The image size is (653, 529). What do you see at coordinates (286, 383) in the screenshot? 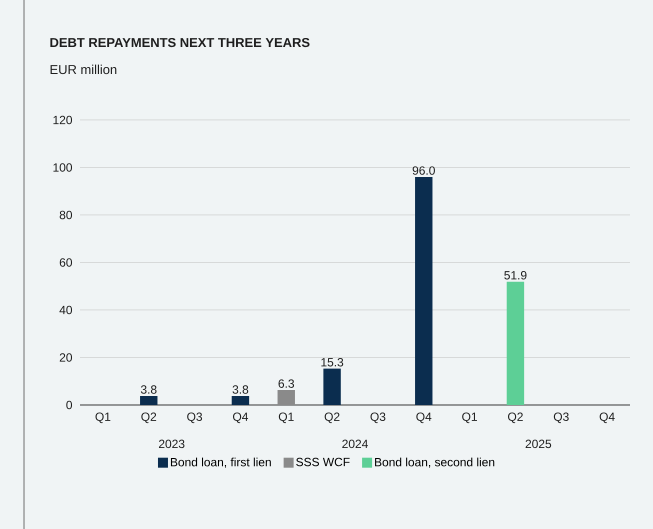
I see `data-label: 6.3` at bounding box center [286, 383].